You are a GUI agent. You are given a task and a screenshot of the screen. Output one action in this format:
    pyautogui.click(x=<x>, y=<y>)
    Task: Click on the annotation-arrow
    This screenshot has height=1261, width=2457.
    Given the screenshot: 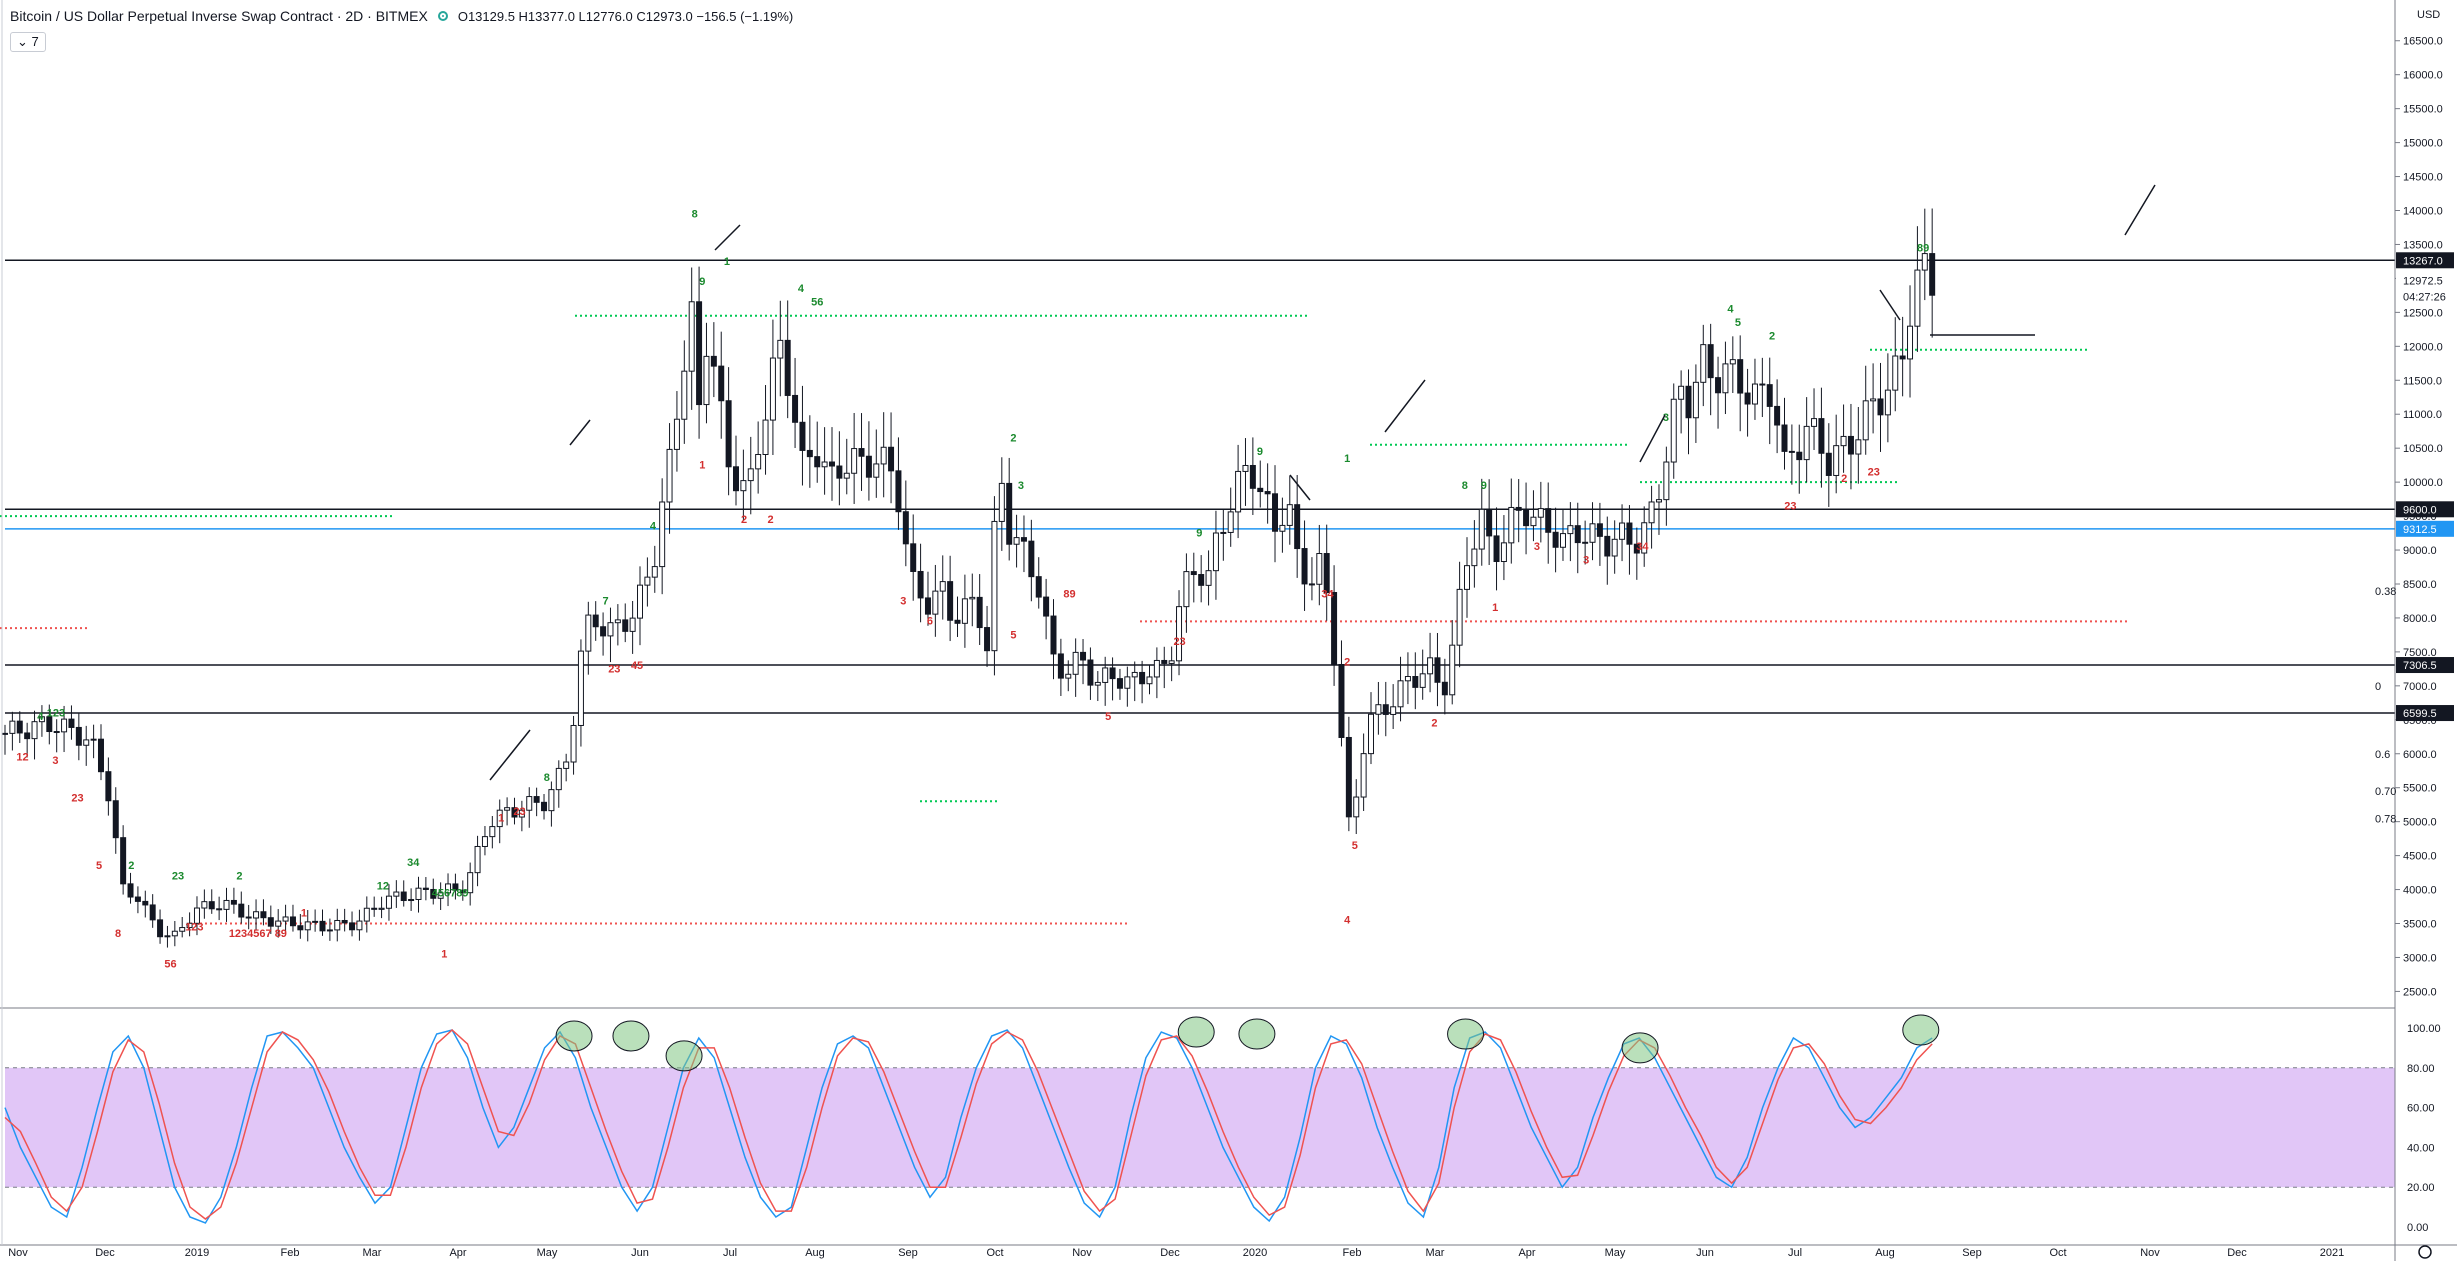 What is the action you would take?
    pyautogui.click(x=1652, y=438)
    